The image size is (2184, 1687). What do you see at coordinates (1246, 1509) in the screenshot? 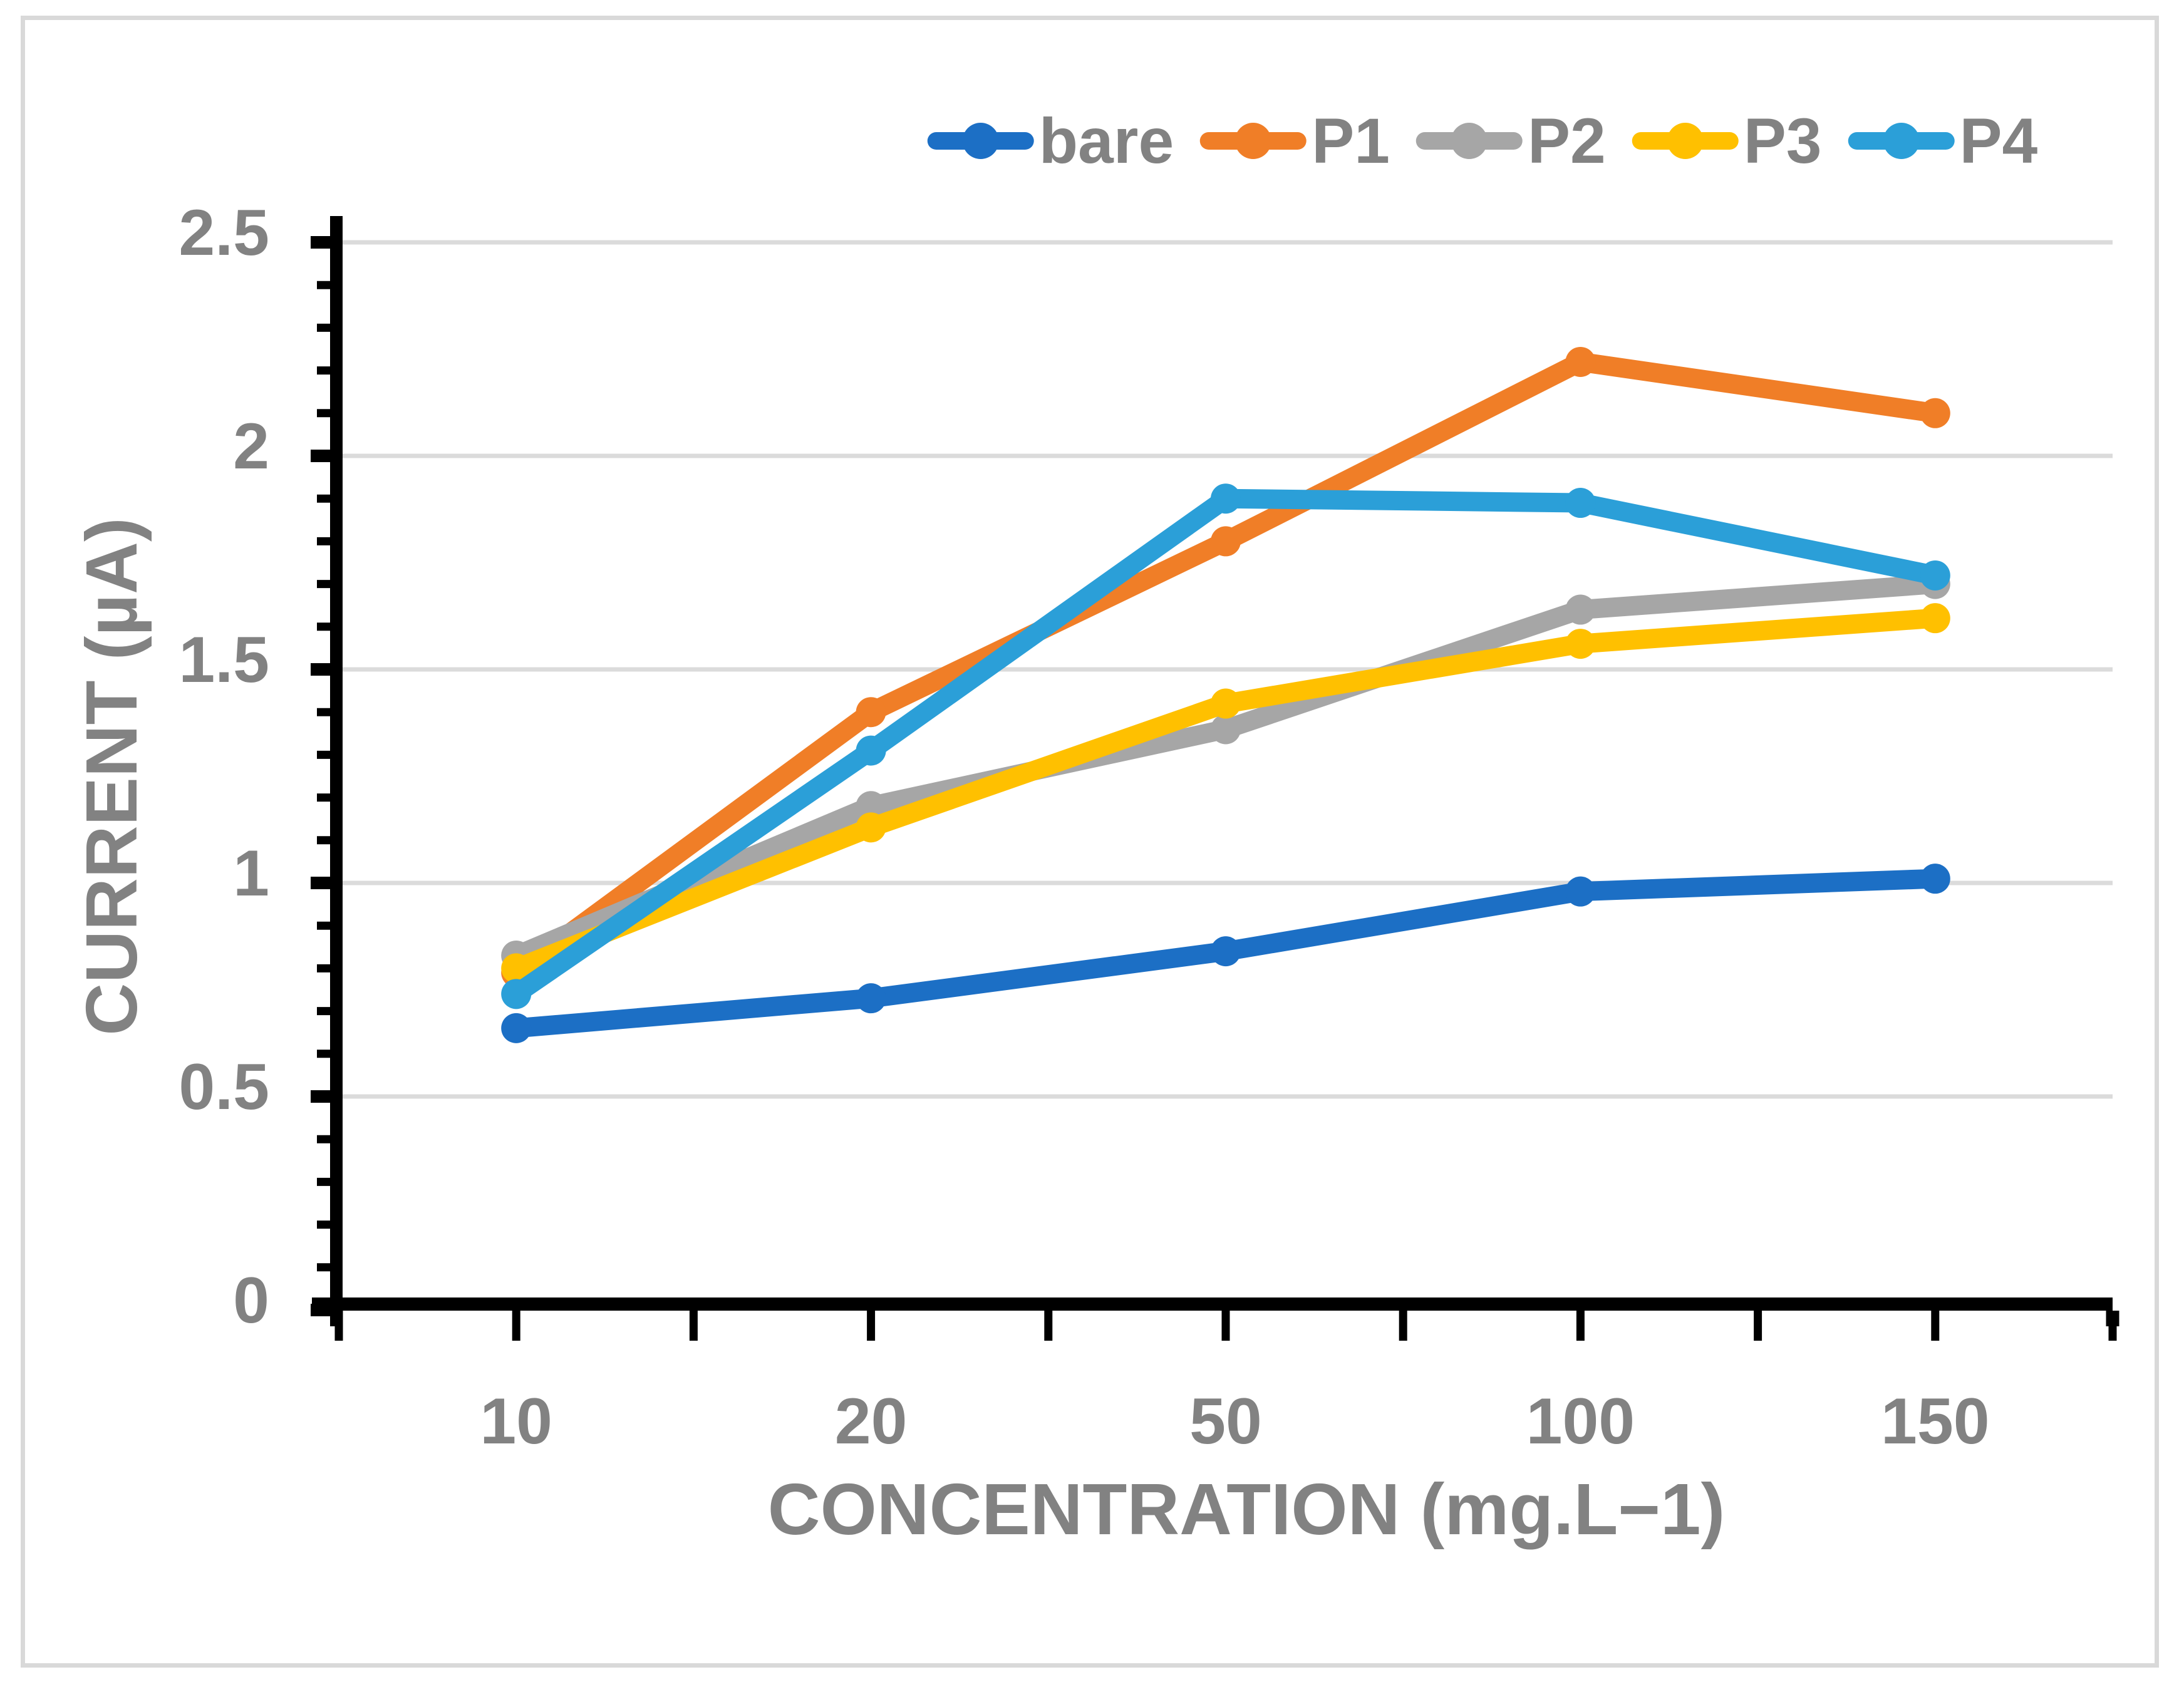
I see `x-axis-title: CONCENTRATION (mg.L−1)` at bounding box center [1246, 1509].